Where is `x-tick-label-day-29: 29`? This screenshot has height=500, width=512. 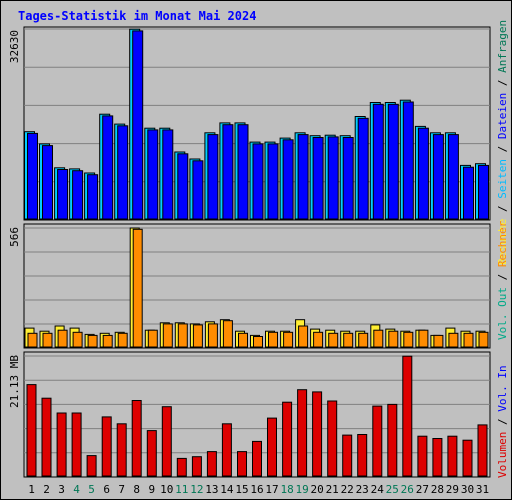
x-tick-label-day-29: 29 is located at coordinates (452, 489).